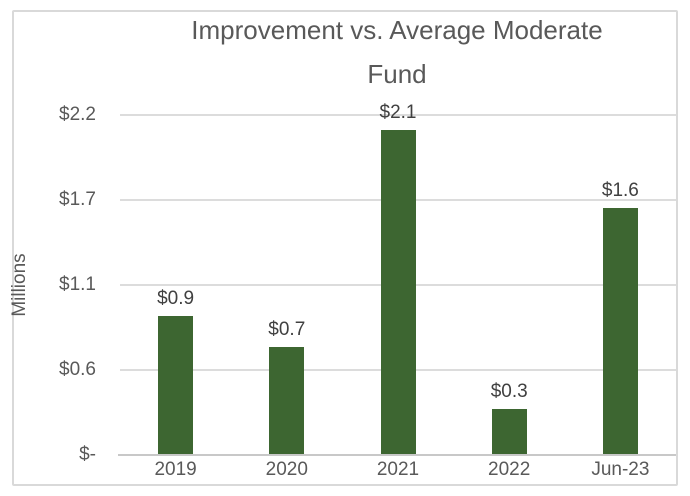 This screenshot has height=496, width=690. Describe the element at coordinates (509, 431) in the screenshot. I see `bar-2022` at that location.